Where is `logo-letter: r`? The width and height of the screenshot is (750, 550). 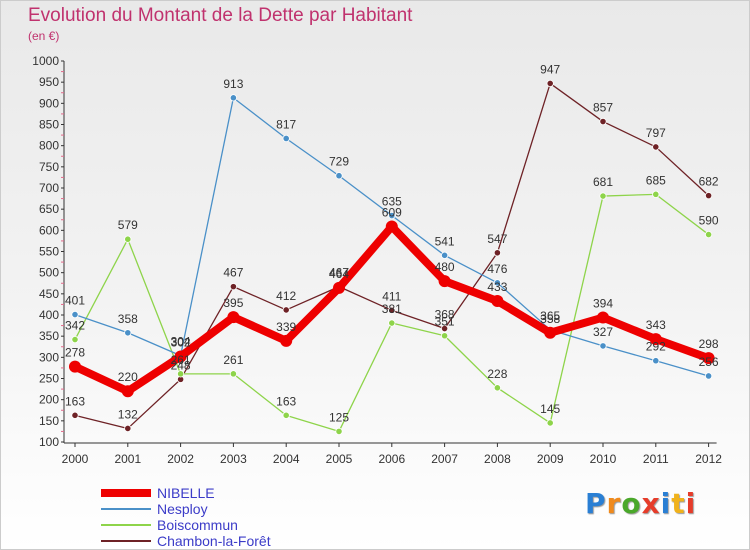 logo-letter: r is located at coordinates (614, 503).